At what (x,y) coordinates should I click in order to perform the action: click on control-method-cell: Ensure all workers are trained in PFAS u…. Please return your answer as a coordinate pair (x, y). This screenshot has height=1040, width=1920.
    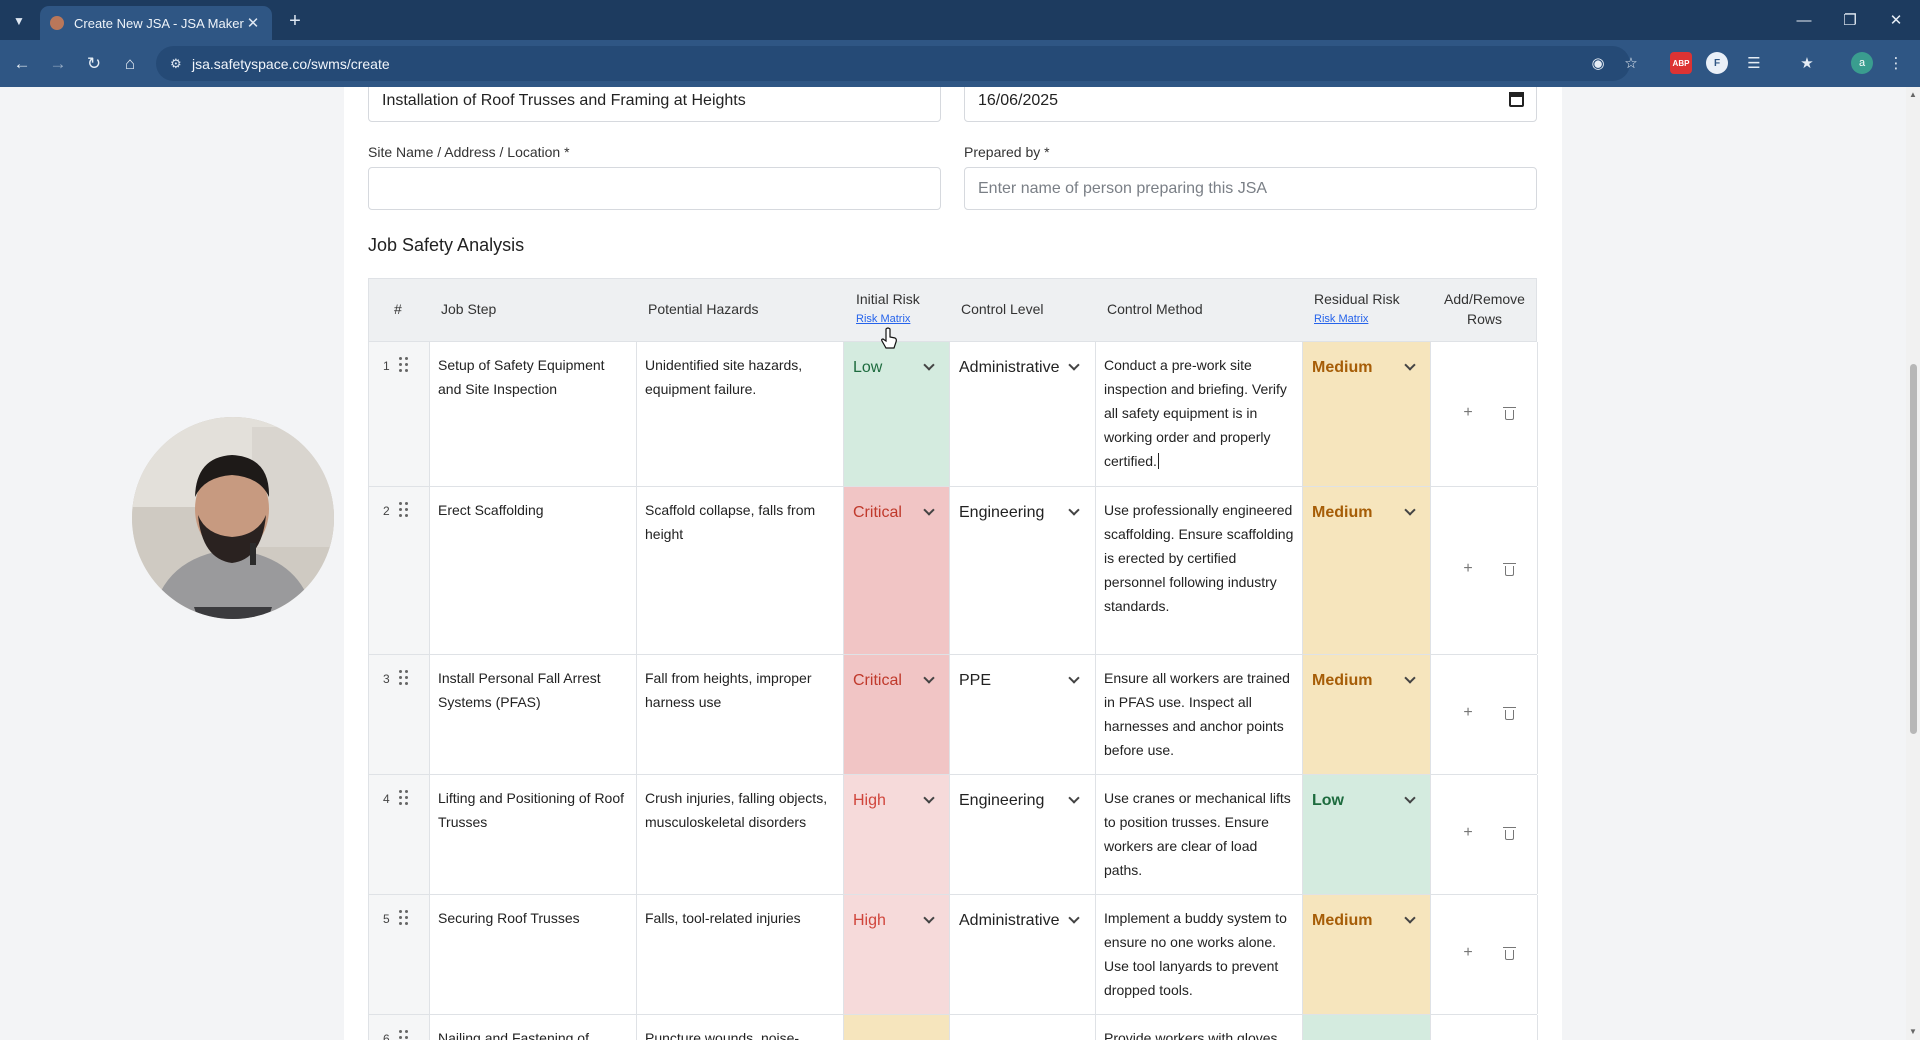
    Looking at the image, I should click on (1199, 714).